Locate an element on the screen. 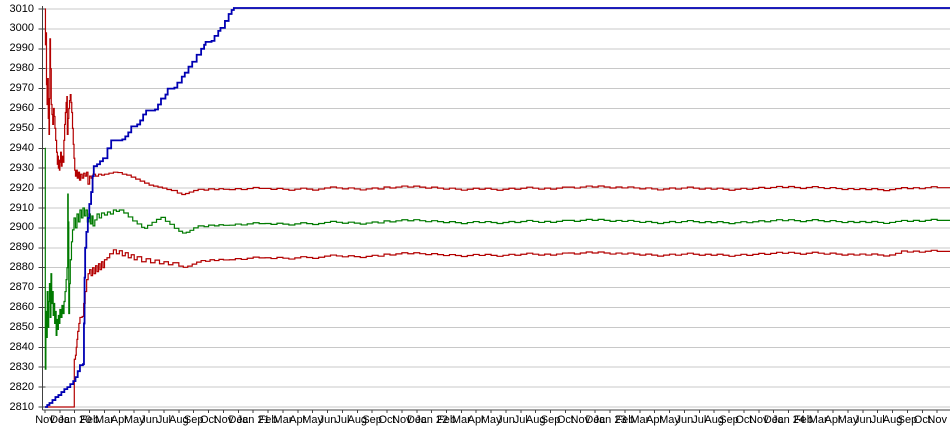  y-axis-tick-label: 2830 is located at coordinates (21, 366).